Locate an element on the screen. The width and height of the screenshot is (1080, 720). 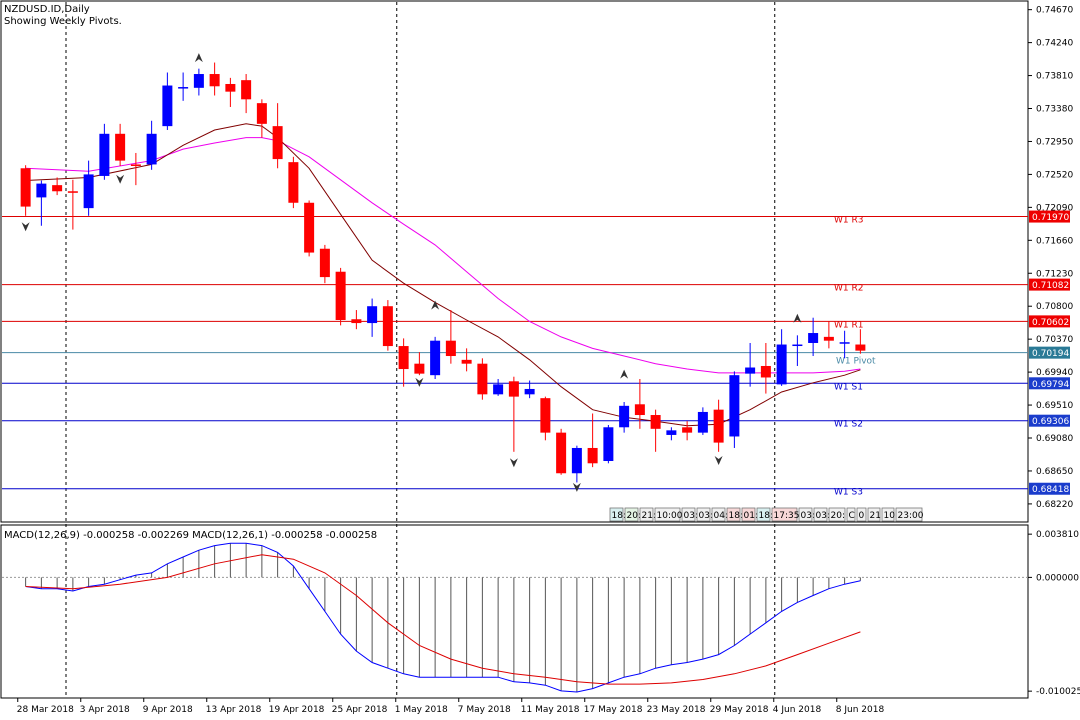
session-box-text: 21: is located at coordinates (649, 516).